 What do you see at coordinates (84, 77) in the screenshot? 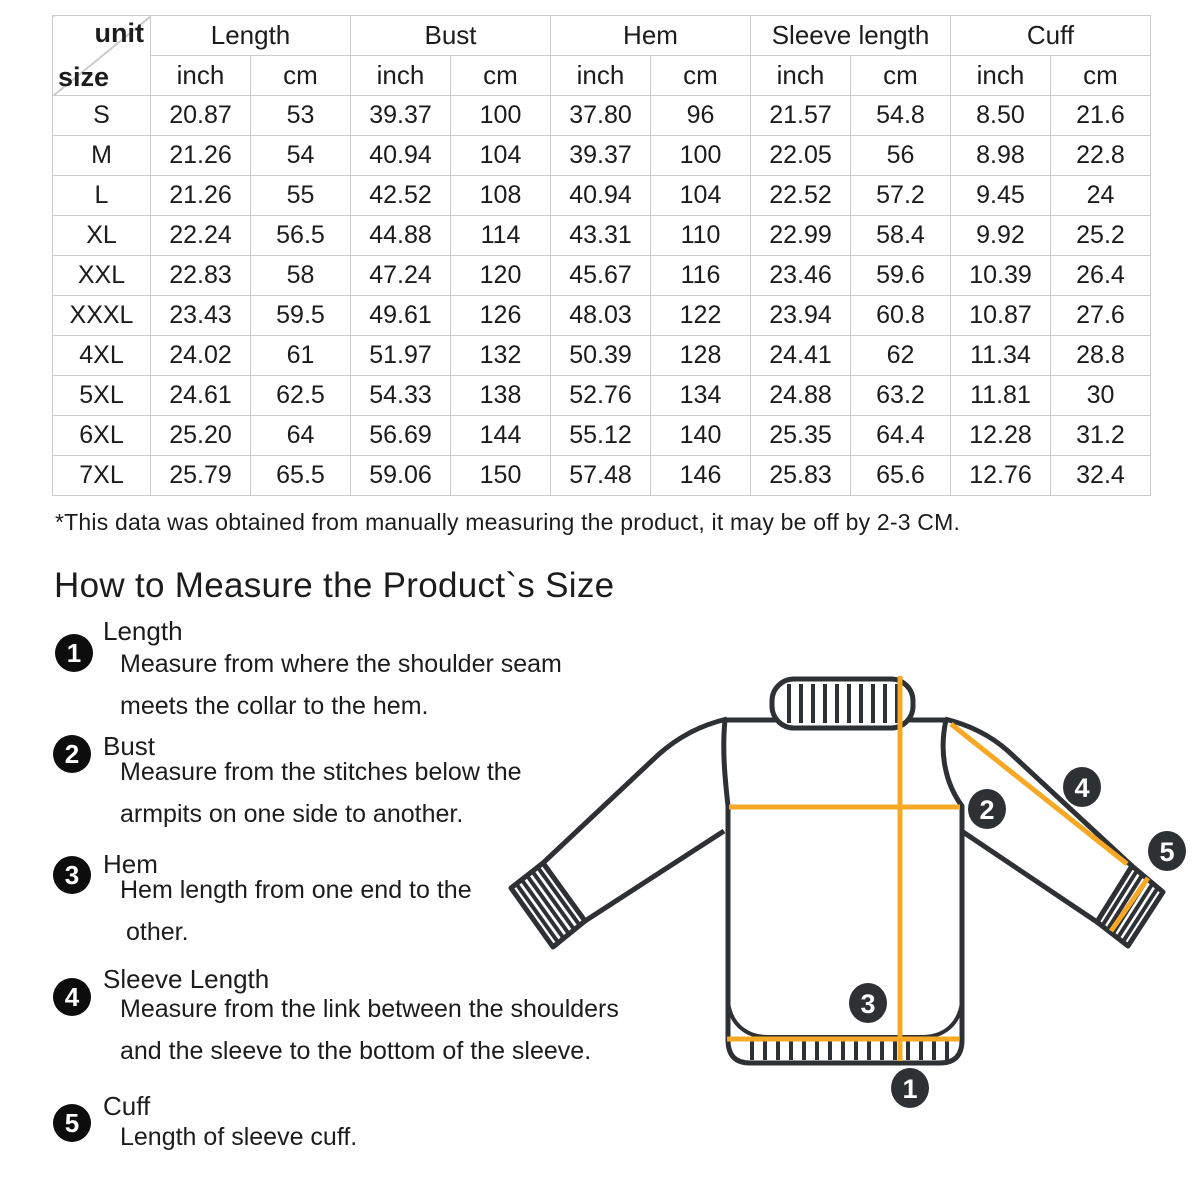
I see `corner-size-label: size` at bounding box center [84, 77].